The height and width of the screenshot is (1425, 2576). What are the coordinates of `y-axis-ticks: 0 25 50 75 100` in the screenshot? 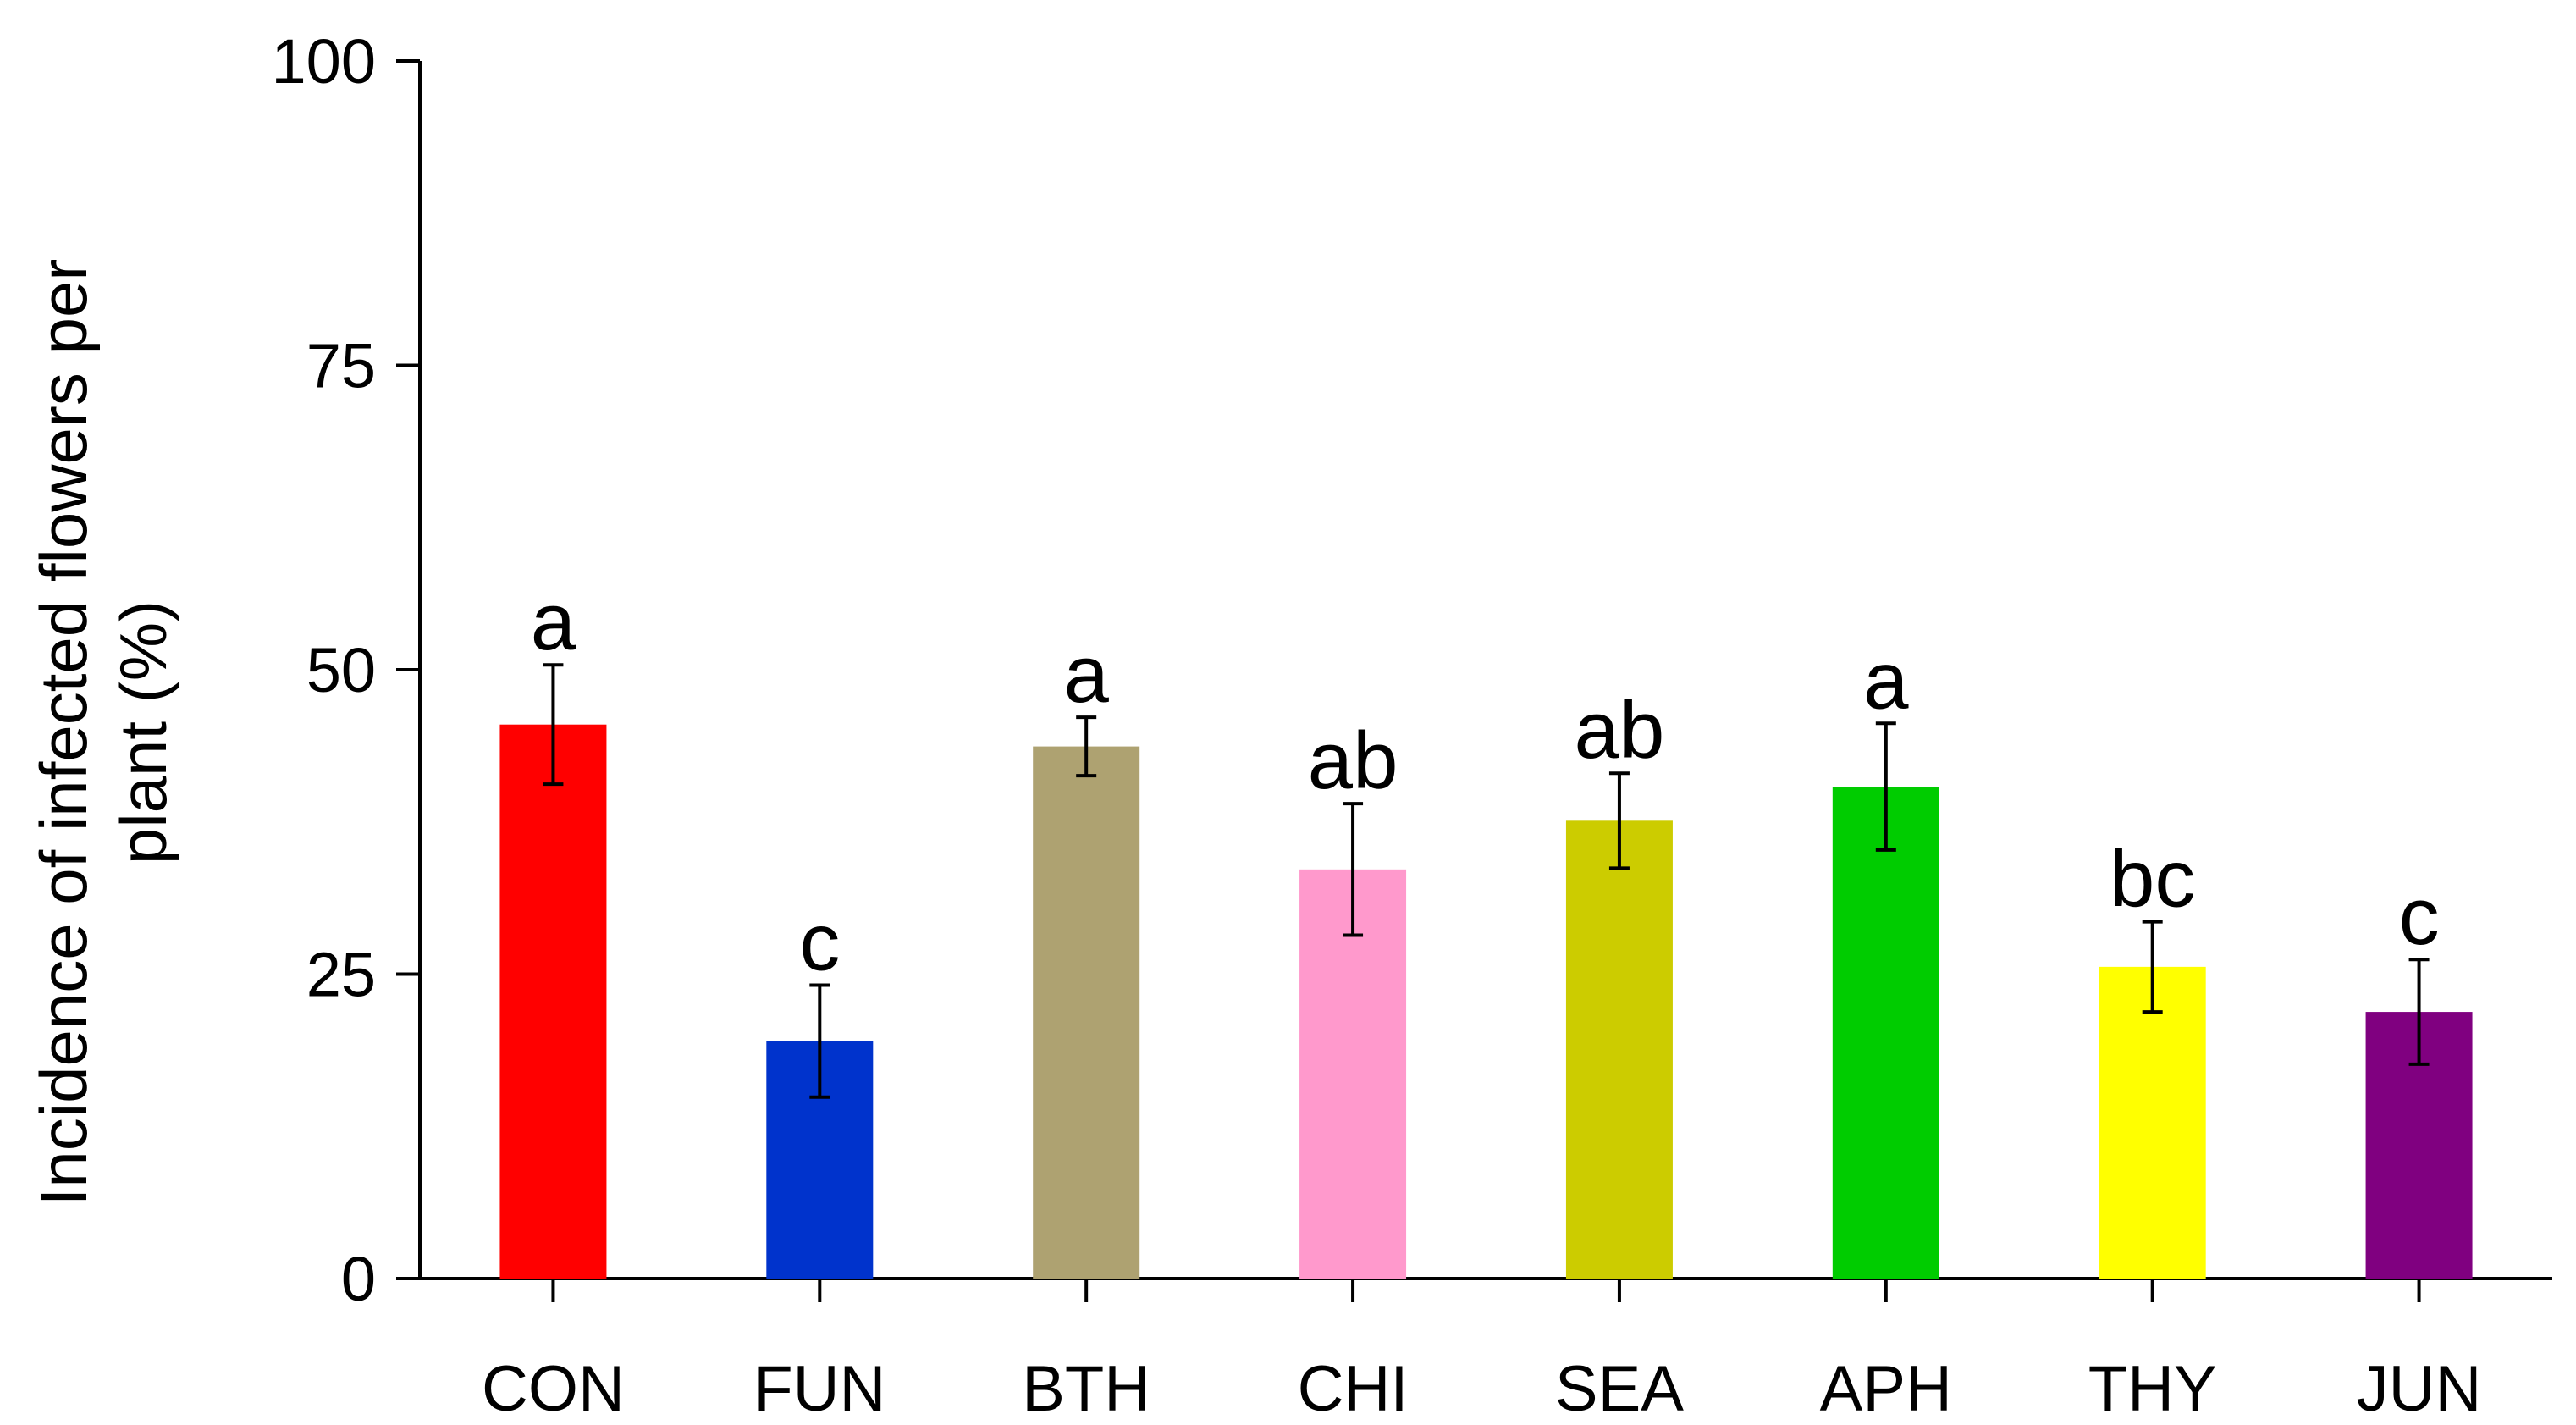 It's located at (346, 670).